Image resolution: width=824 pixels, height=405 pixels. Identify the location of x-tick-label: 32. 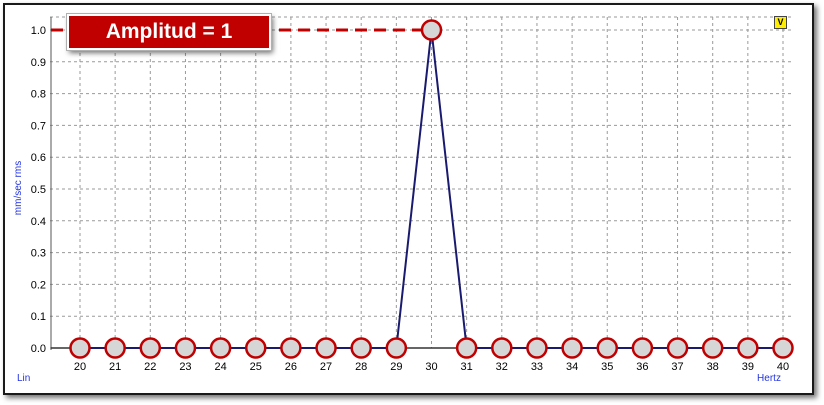
(502, 367).